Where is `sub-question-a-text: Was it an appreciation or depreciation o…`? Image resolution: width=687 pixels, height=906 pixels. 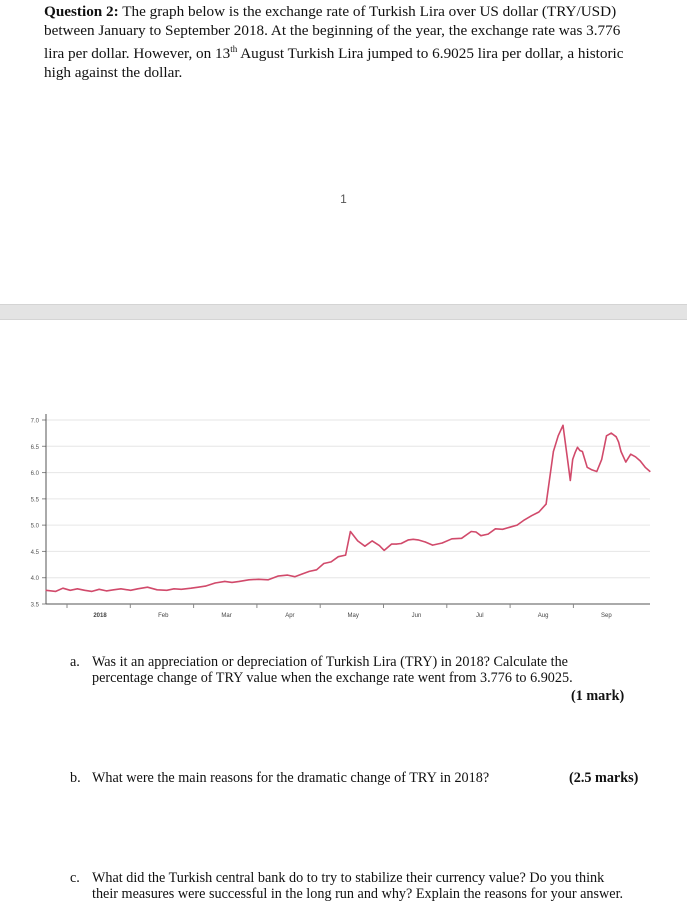
sub-question-a-text: Was it an appreciation or depreciation o… is located at coordinates (332, 670).